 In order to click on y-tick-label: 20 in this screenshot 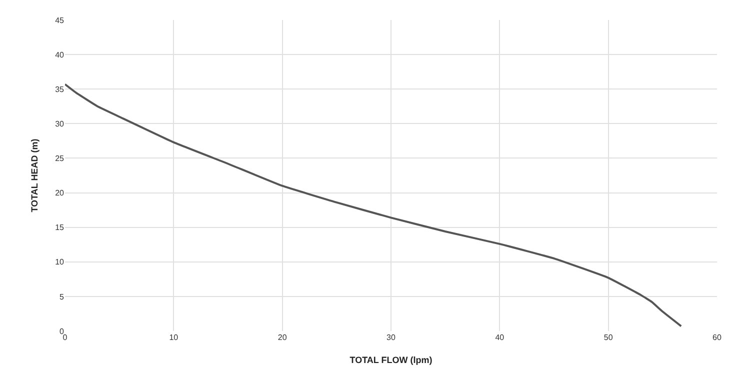, I will do `click(60, 193)`.